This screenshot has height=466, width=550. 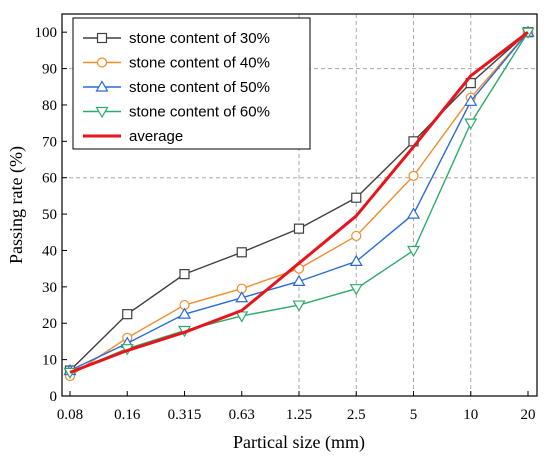 I want to click on x-tick-label: 5, so click(x=414, y=415).